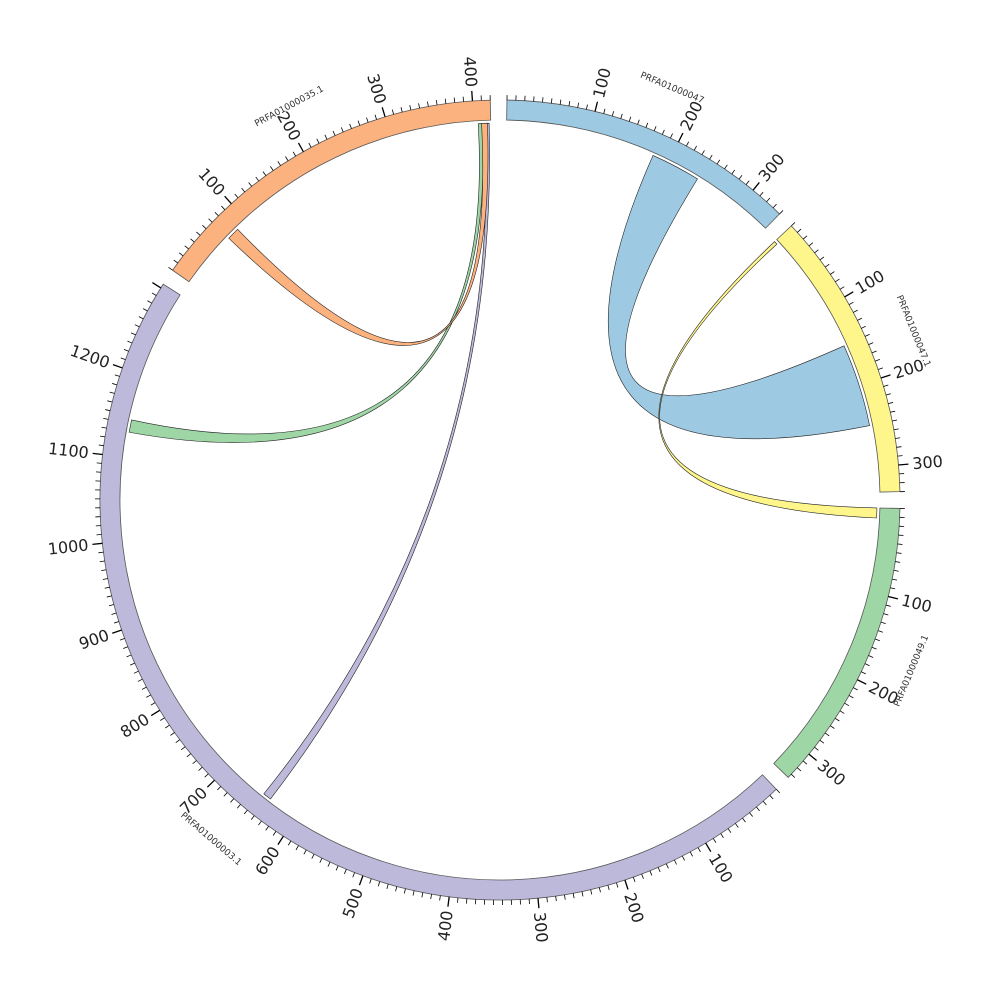  Describe the element at coordinates (634, 907) in the screenshot. I see `tick-label: 200` at that location.